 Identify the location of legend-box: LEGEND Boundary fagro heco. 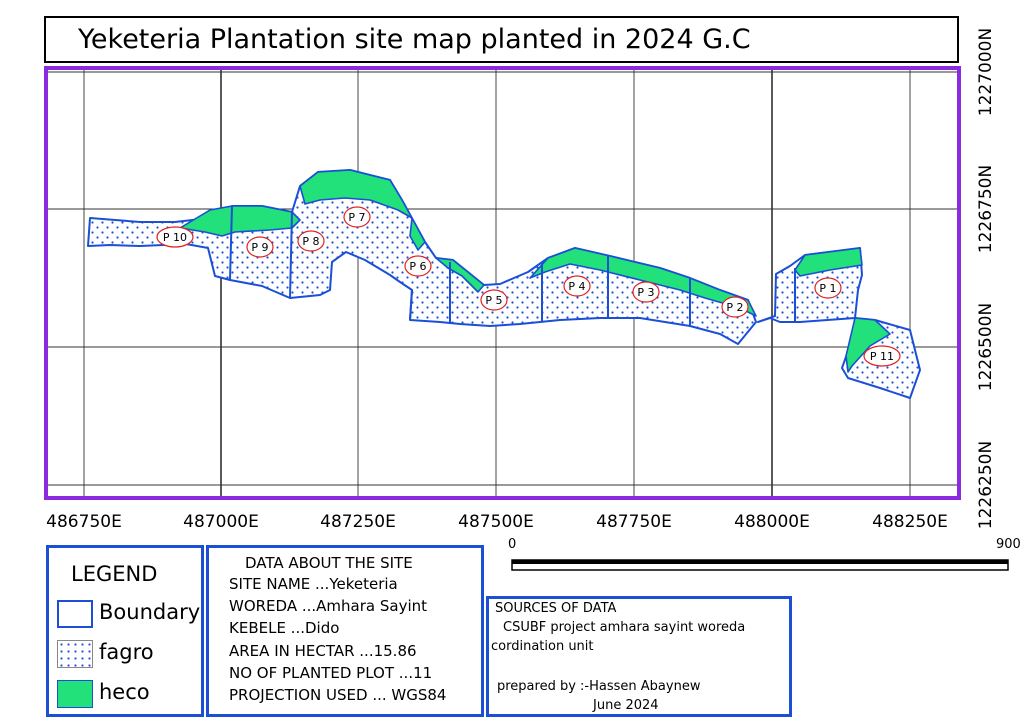
(125, 631).